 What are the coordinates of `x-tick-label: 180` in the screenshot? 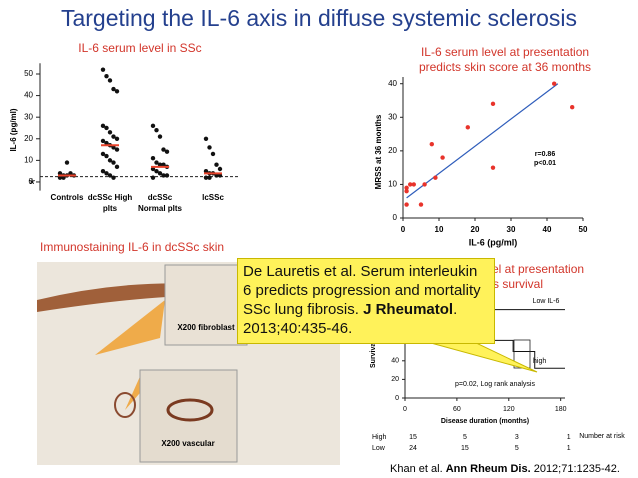 It's located at (561, 409).